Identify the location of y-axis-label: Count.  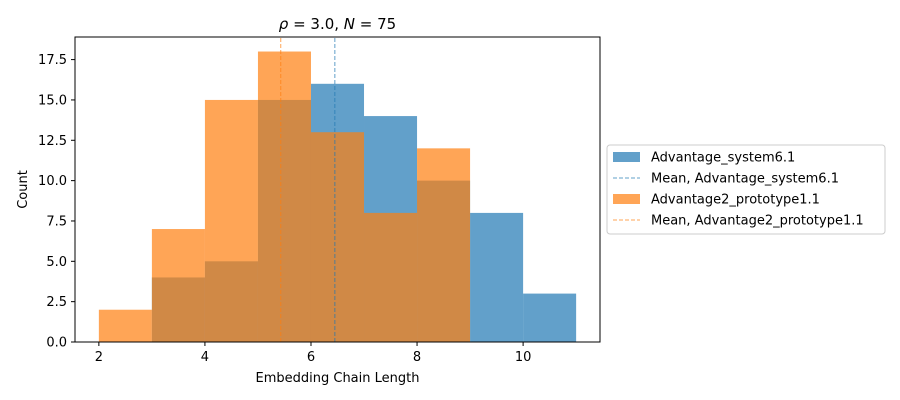
(23, 189).